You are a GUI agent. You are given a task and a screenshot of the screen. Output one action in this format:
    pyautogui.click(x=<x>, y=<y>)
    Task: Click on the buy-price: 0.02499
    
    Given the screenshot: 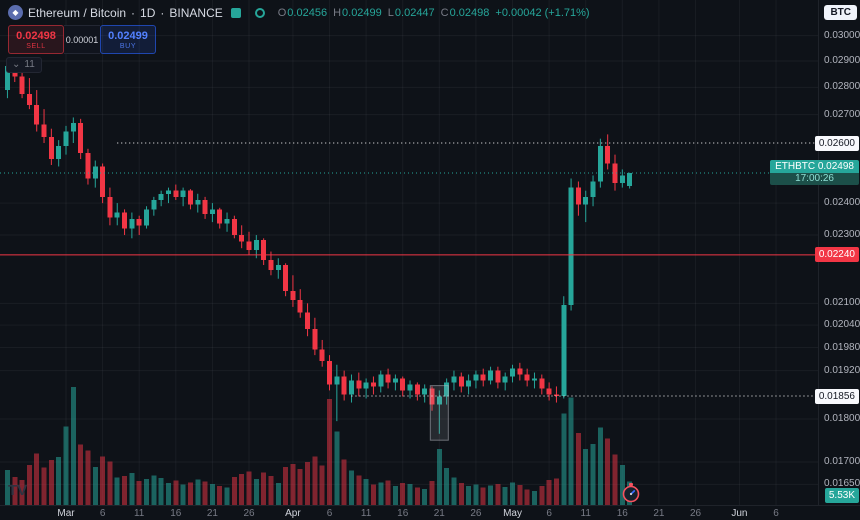 What is the action you would take?
    pyautogui.click(x=128, y=35)
    